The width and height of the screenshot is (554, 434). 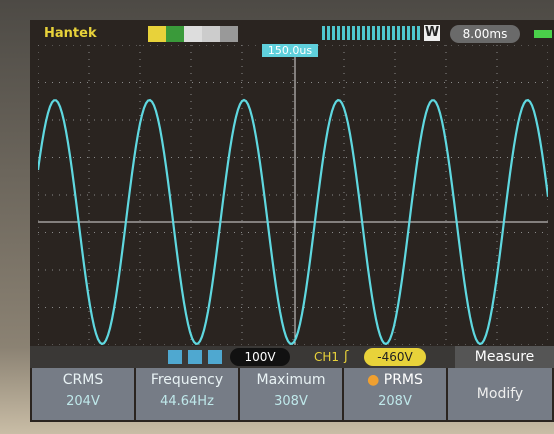 I want to click on measurement-value: 44.64Hz, so click(x=187, y=401).